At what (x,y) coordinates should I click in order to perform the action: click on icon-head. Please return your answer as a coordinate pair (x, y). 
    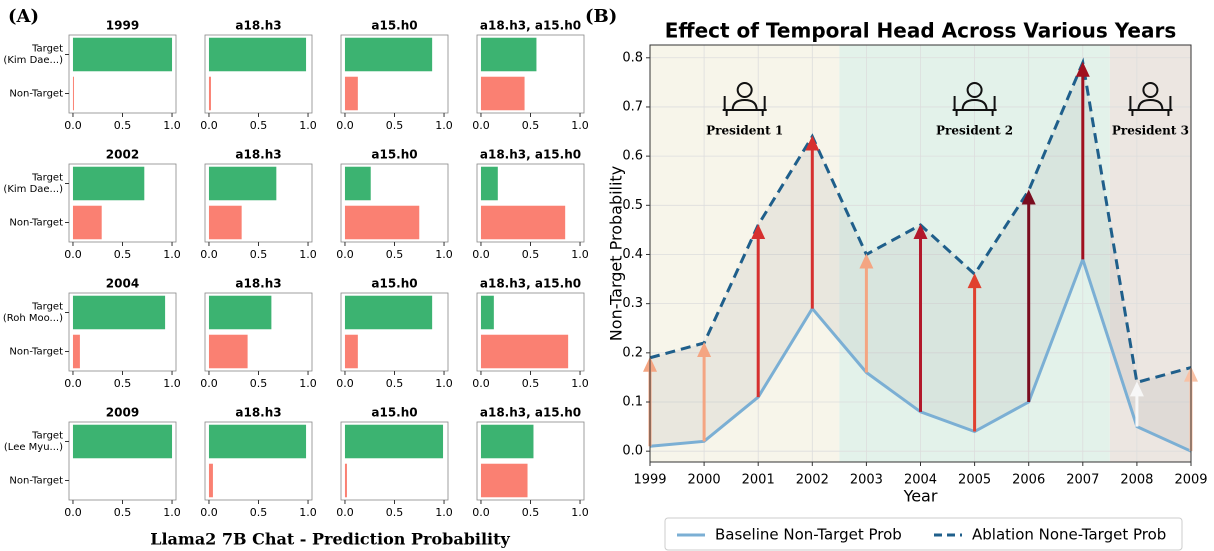
    Looking at the image, I should click on (744, 90).